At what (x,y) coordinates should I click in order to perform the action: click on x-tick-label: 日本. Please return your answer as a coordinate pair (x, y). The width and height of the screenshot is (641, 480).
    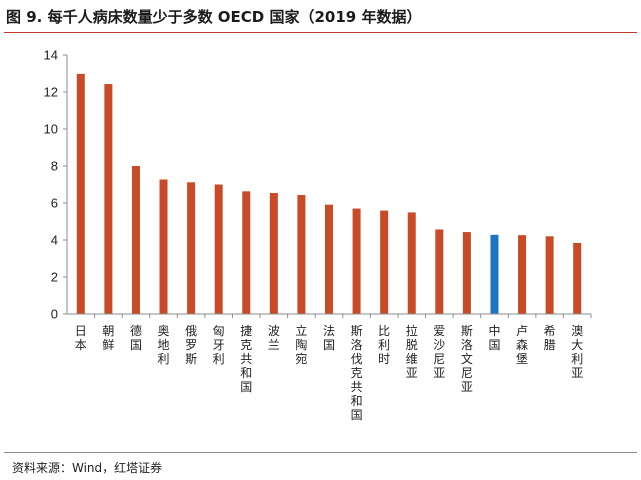
    Looking at the image, I should click on (81, 338).